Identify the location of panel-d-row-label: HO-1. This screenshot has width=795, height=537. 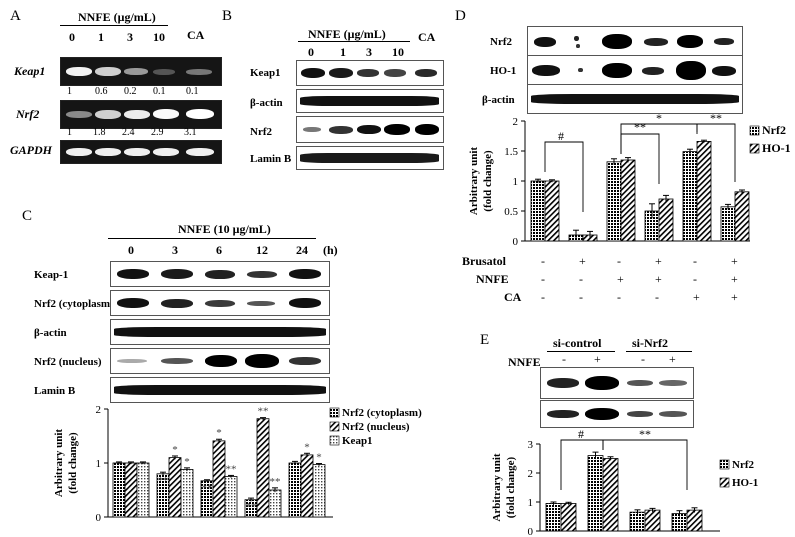
(503, 71).